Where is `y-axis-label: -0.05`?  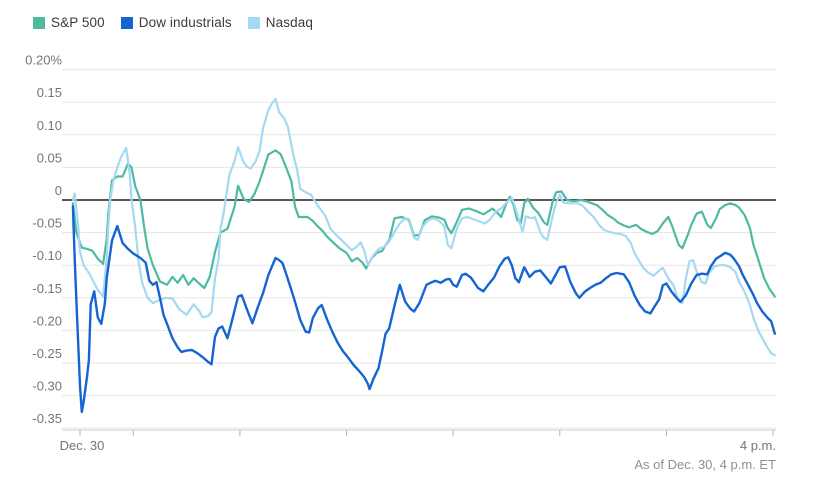
y-axis-label: -0.05 is located at coordinates (47, 223).